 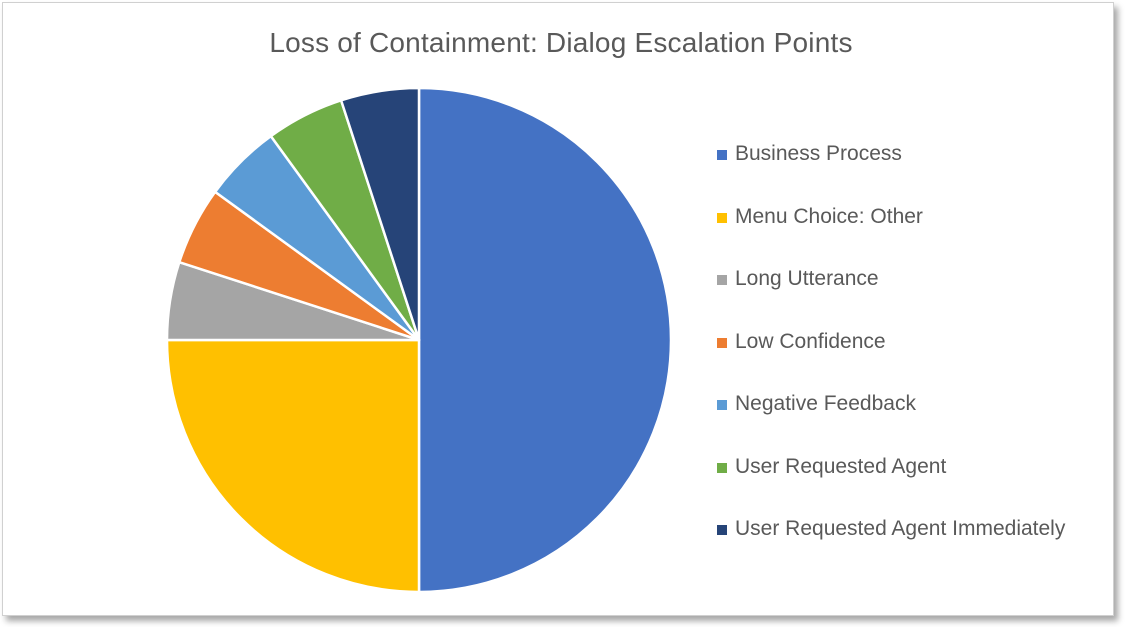 I want to click on legend-item: User Requested Agent, so click(x=891, y=485).